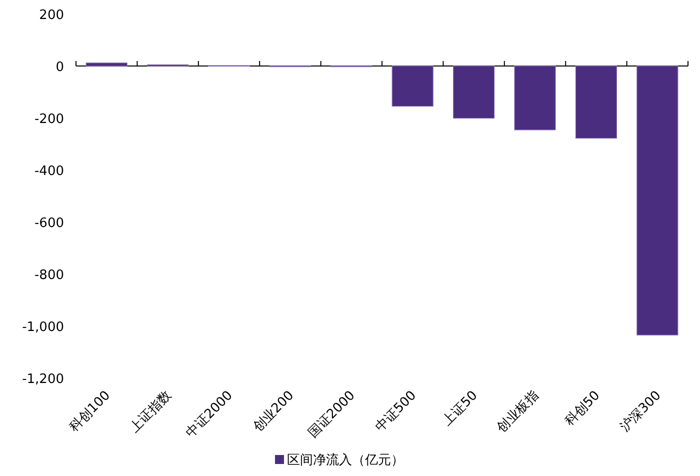 The height and width of the screenshot is (476, 700). Describe the element at coordinates (49, 275) in the screenshot. I see `y-tick-label: -800` at that location.